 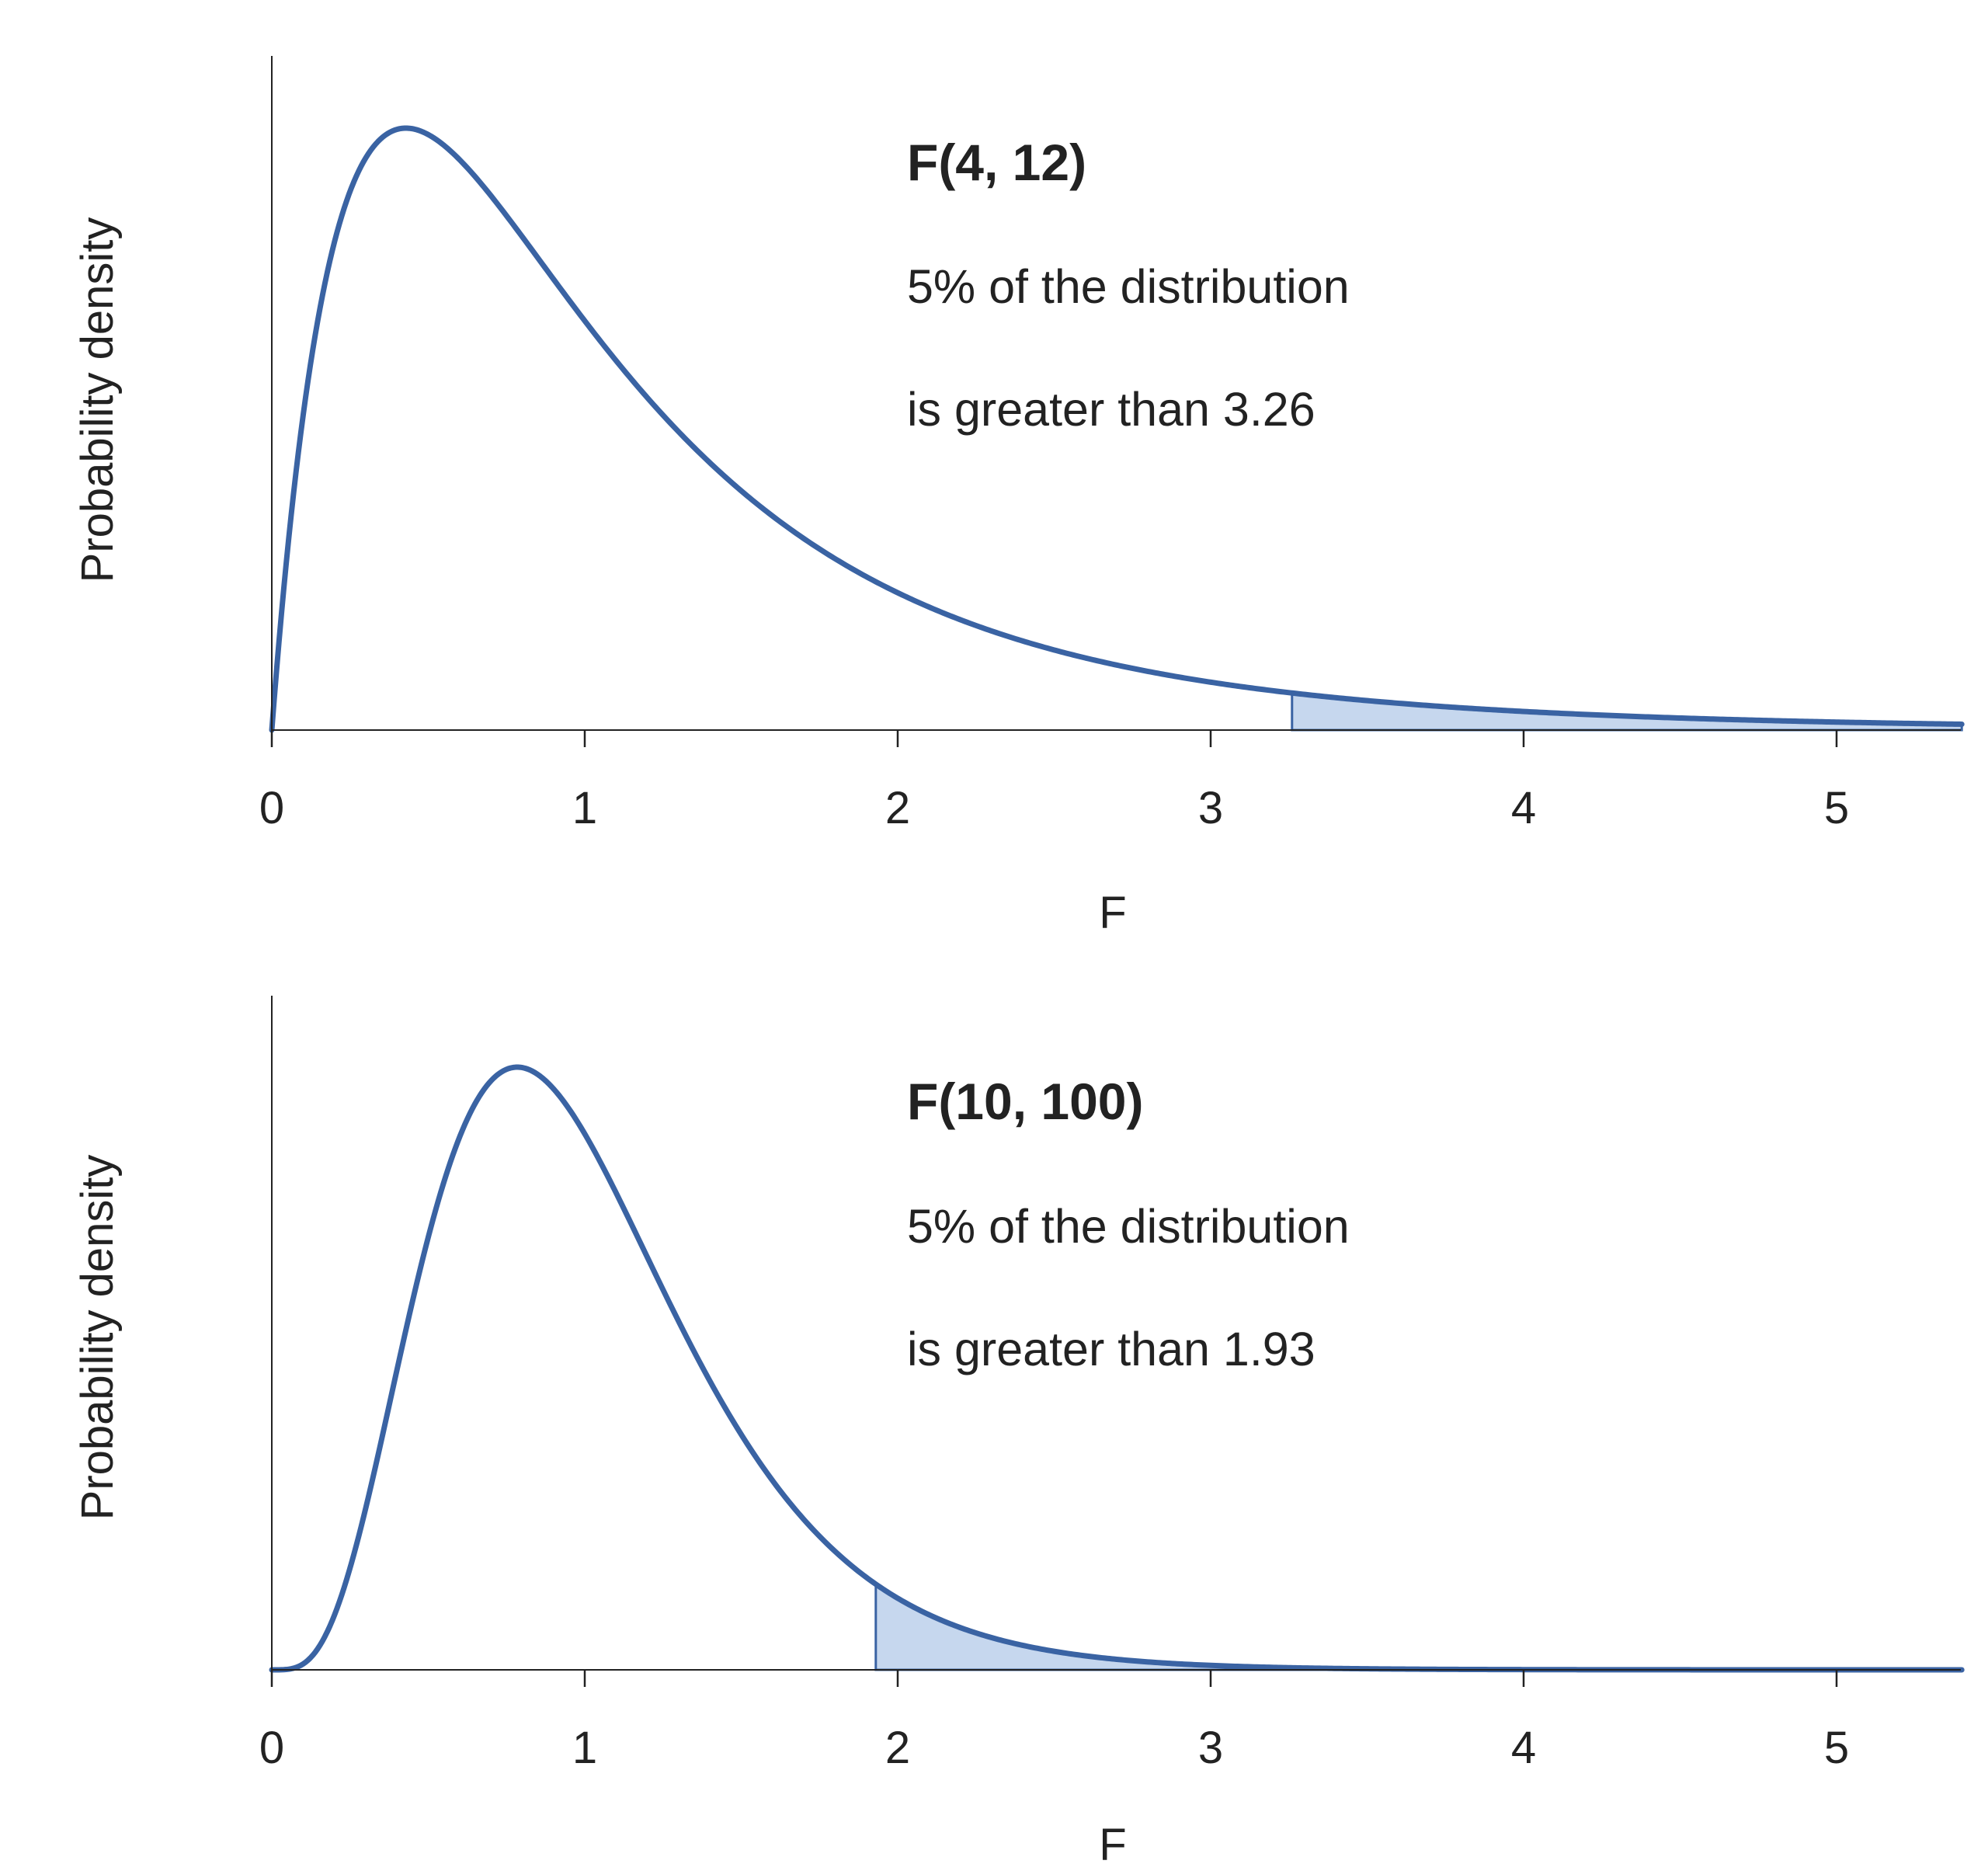 I want to click on annotation-line: is greater than 3.26, so click(x=1111, y=409).